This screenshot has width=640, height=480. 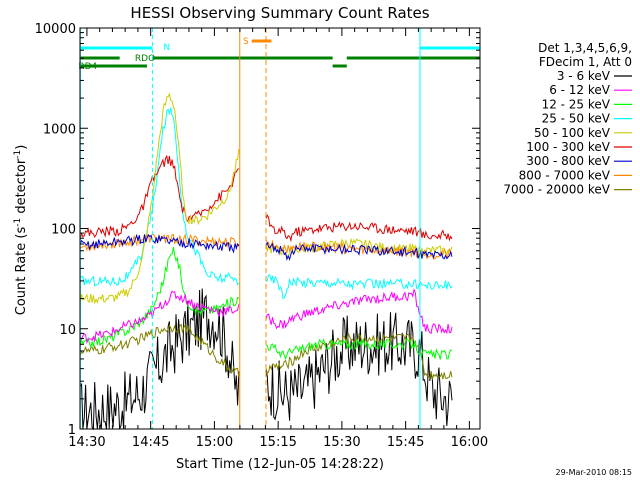 What do you see at coordinates (21, 271) in the screenshot?
I see `y-label-part-1: Count Rate (s` at bounding box center [21, 271].